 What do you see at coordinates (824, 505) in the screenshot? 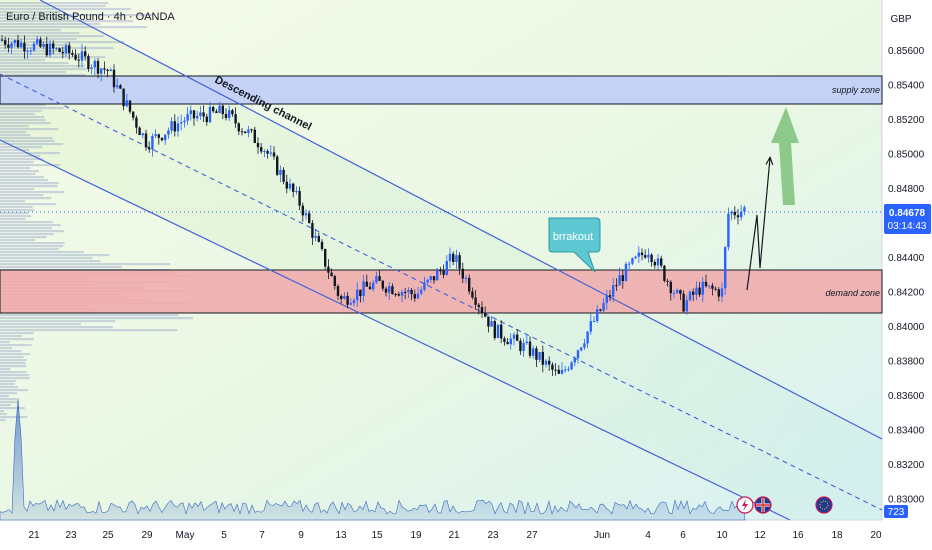
I see `eu-flag-event-icon` at bounding box center [824, 505].